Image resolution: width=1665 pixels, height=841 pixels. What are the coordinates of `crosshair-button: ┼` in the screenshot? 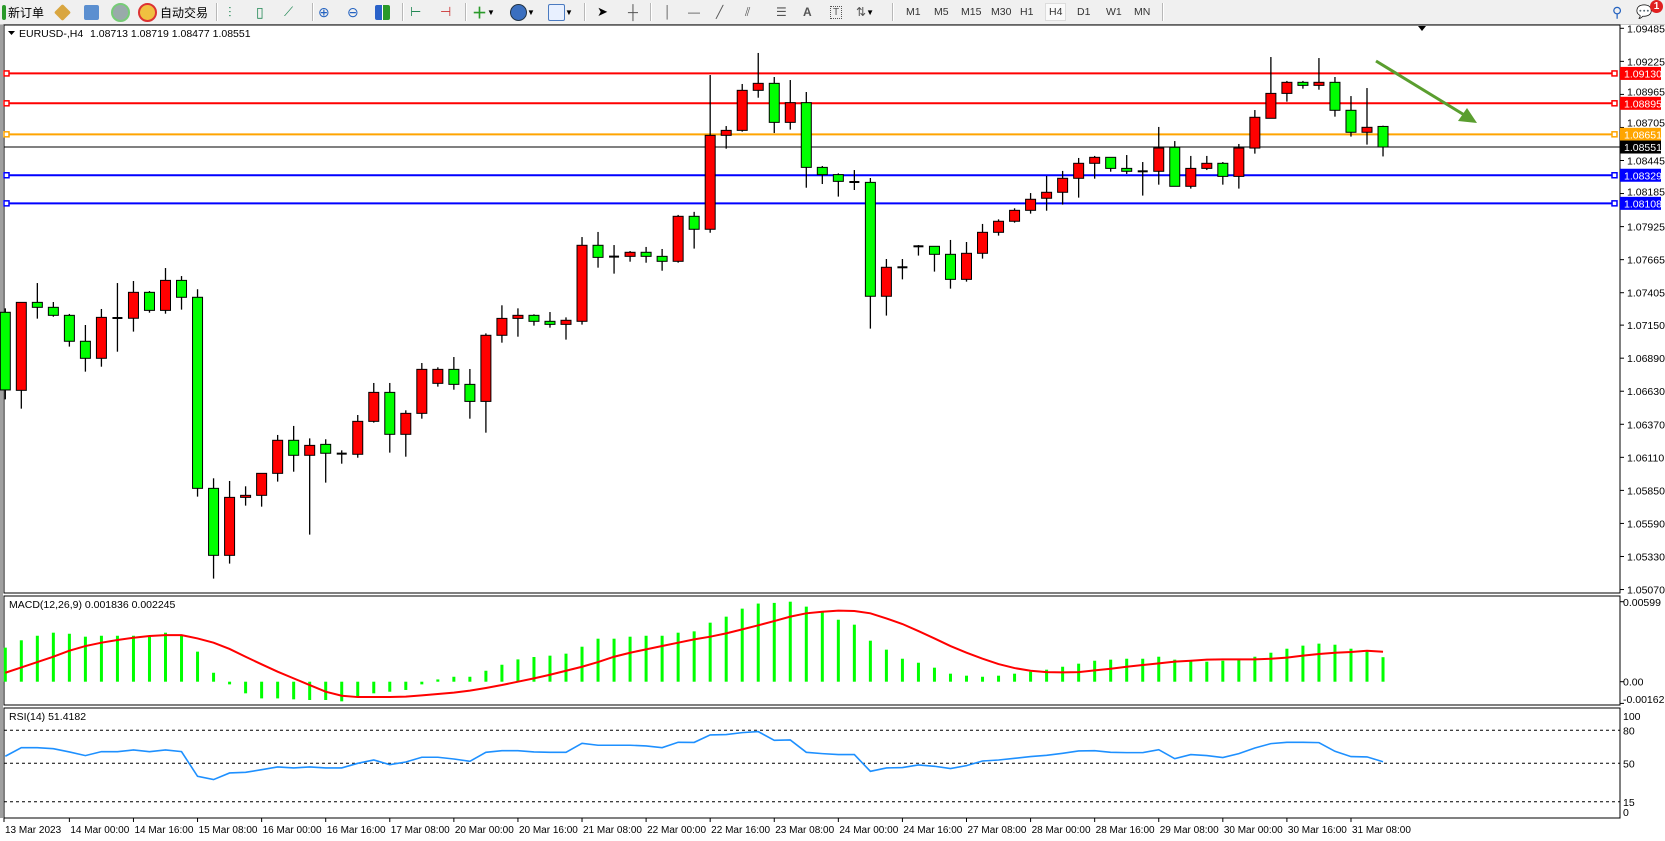 It's located at (633, 12).